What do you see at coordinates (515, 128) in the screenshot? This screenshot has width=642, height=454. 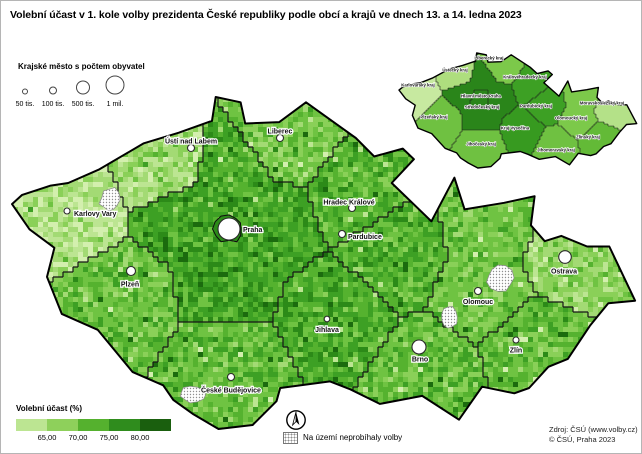 I see `region-label: Kraj Vysočina` at bounding box center [515, 128].